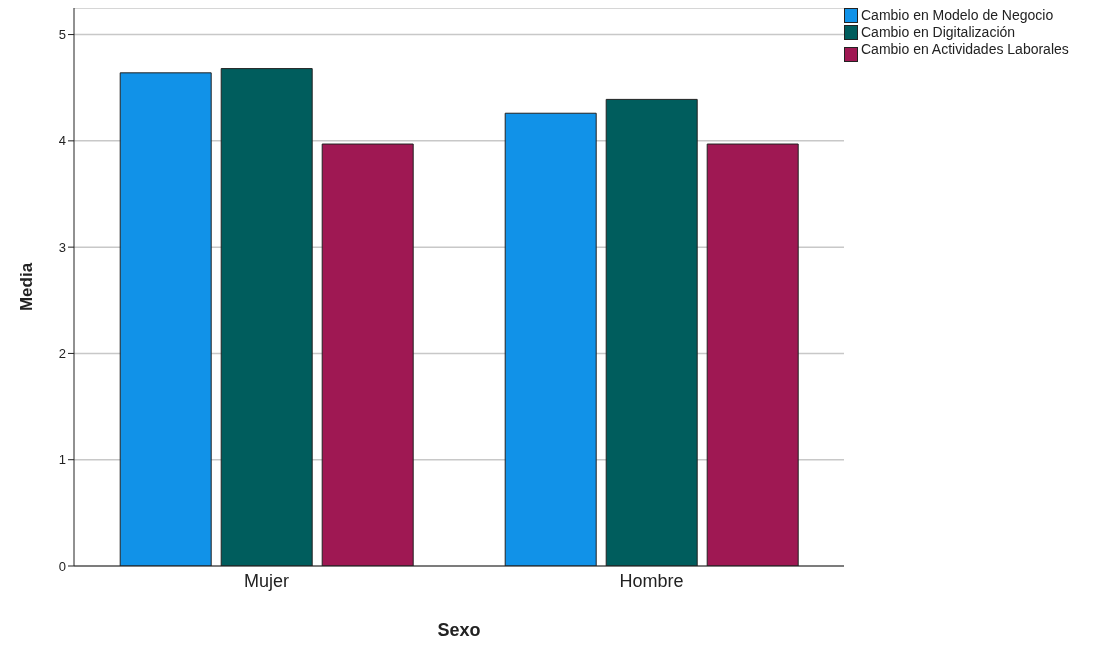 The image size is (1112, 654). I want to click on x-axis-title: Sexo, so click(459, 630).